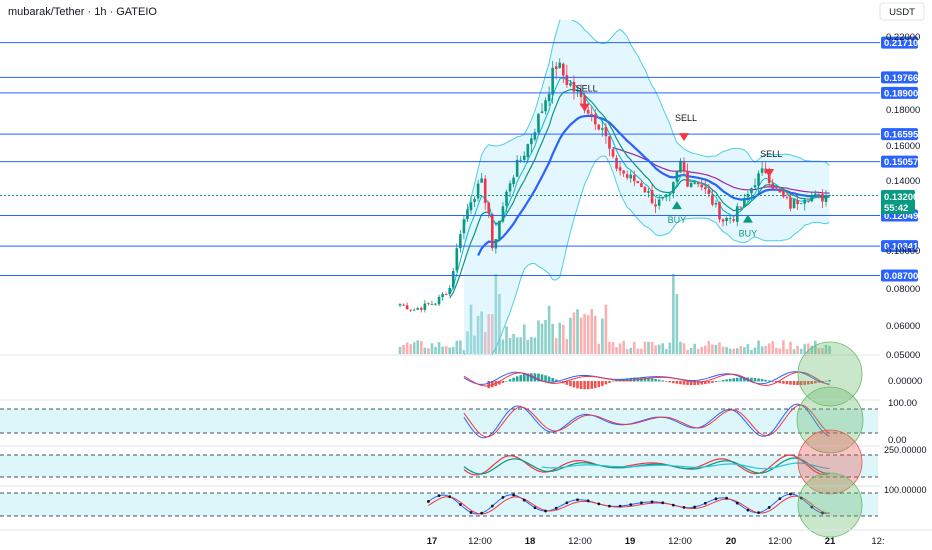  I want to click on cci-signal-line, so click(685, 466).